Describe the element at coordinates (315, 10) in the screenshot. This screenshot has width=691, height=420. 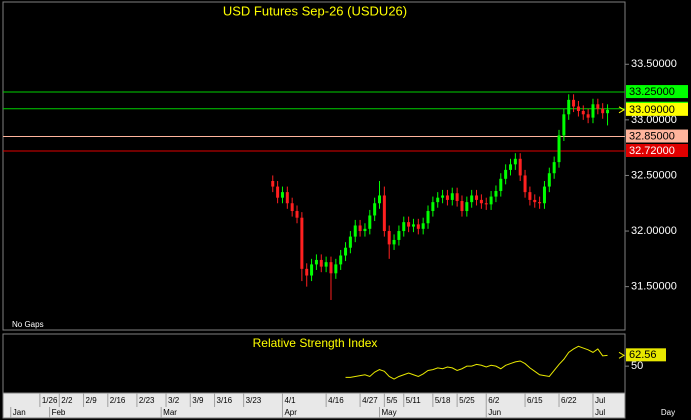
I see `chart-title: USD Futures Sep-26 (USDU26)` at that location.